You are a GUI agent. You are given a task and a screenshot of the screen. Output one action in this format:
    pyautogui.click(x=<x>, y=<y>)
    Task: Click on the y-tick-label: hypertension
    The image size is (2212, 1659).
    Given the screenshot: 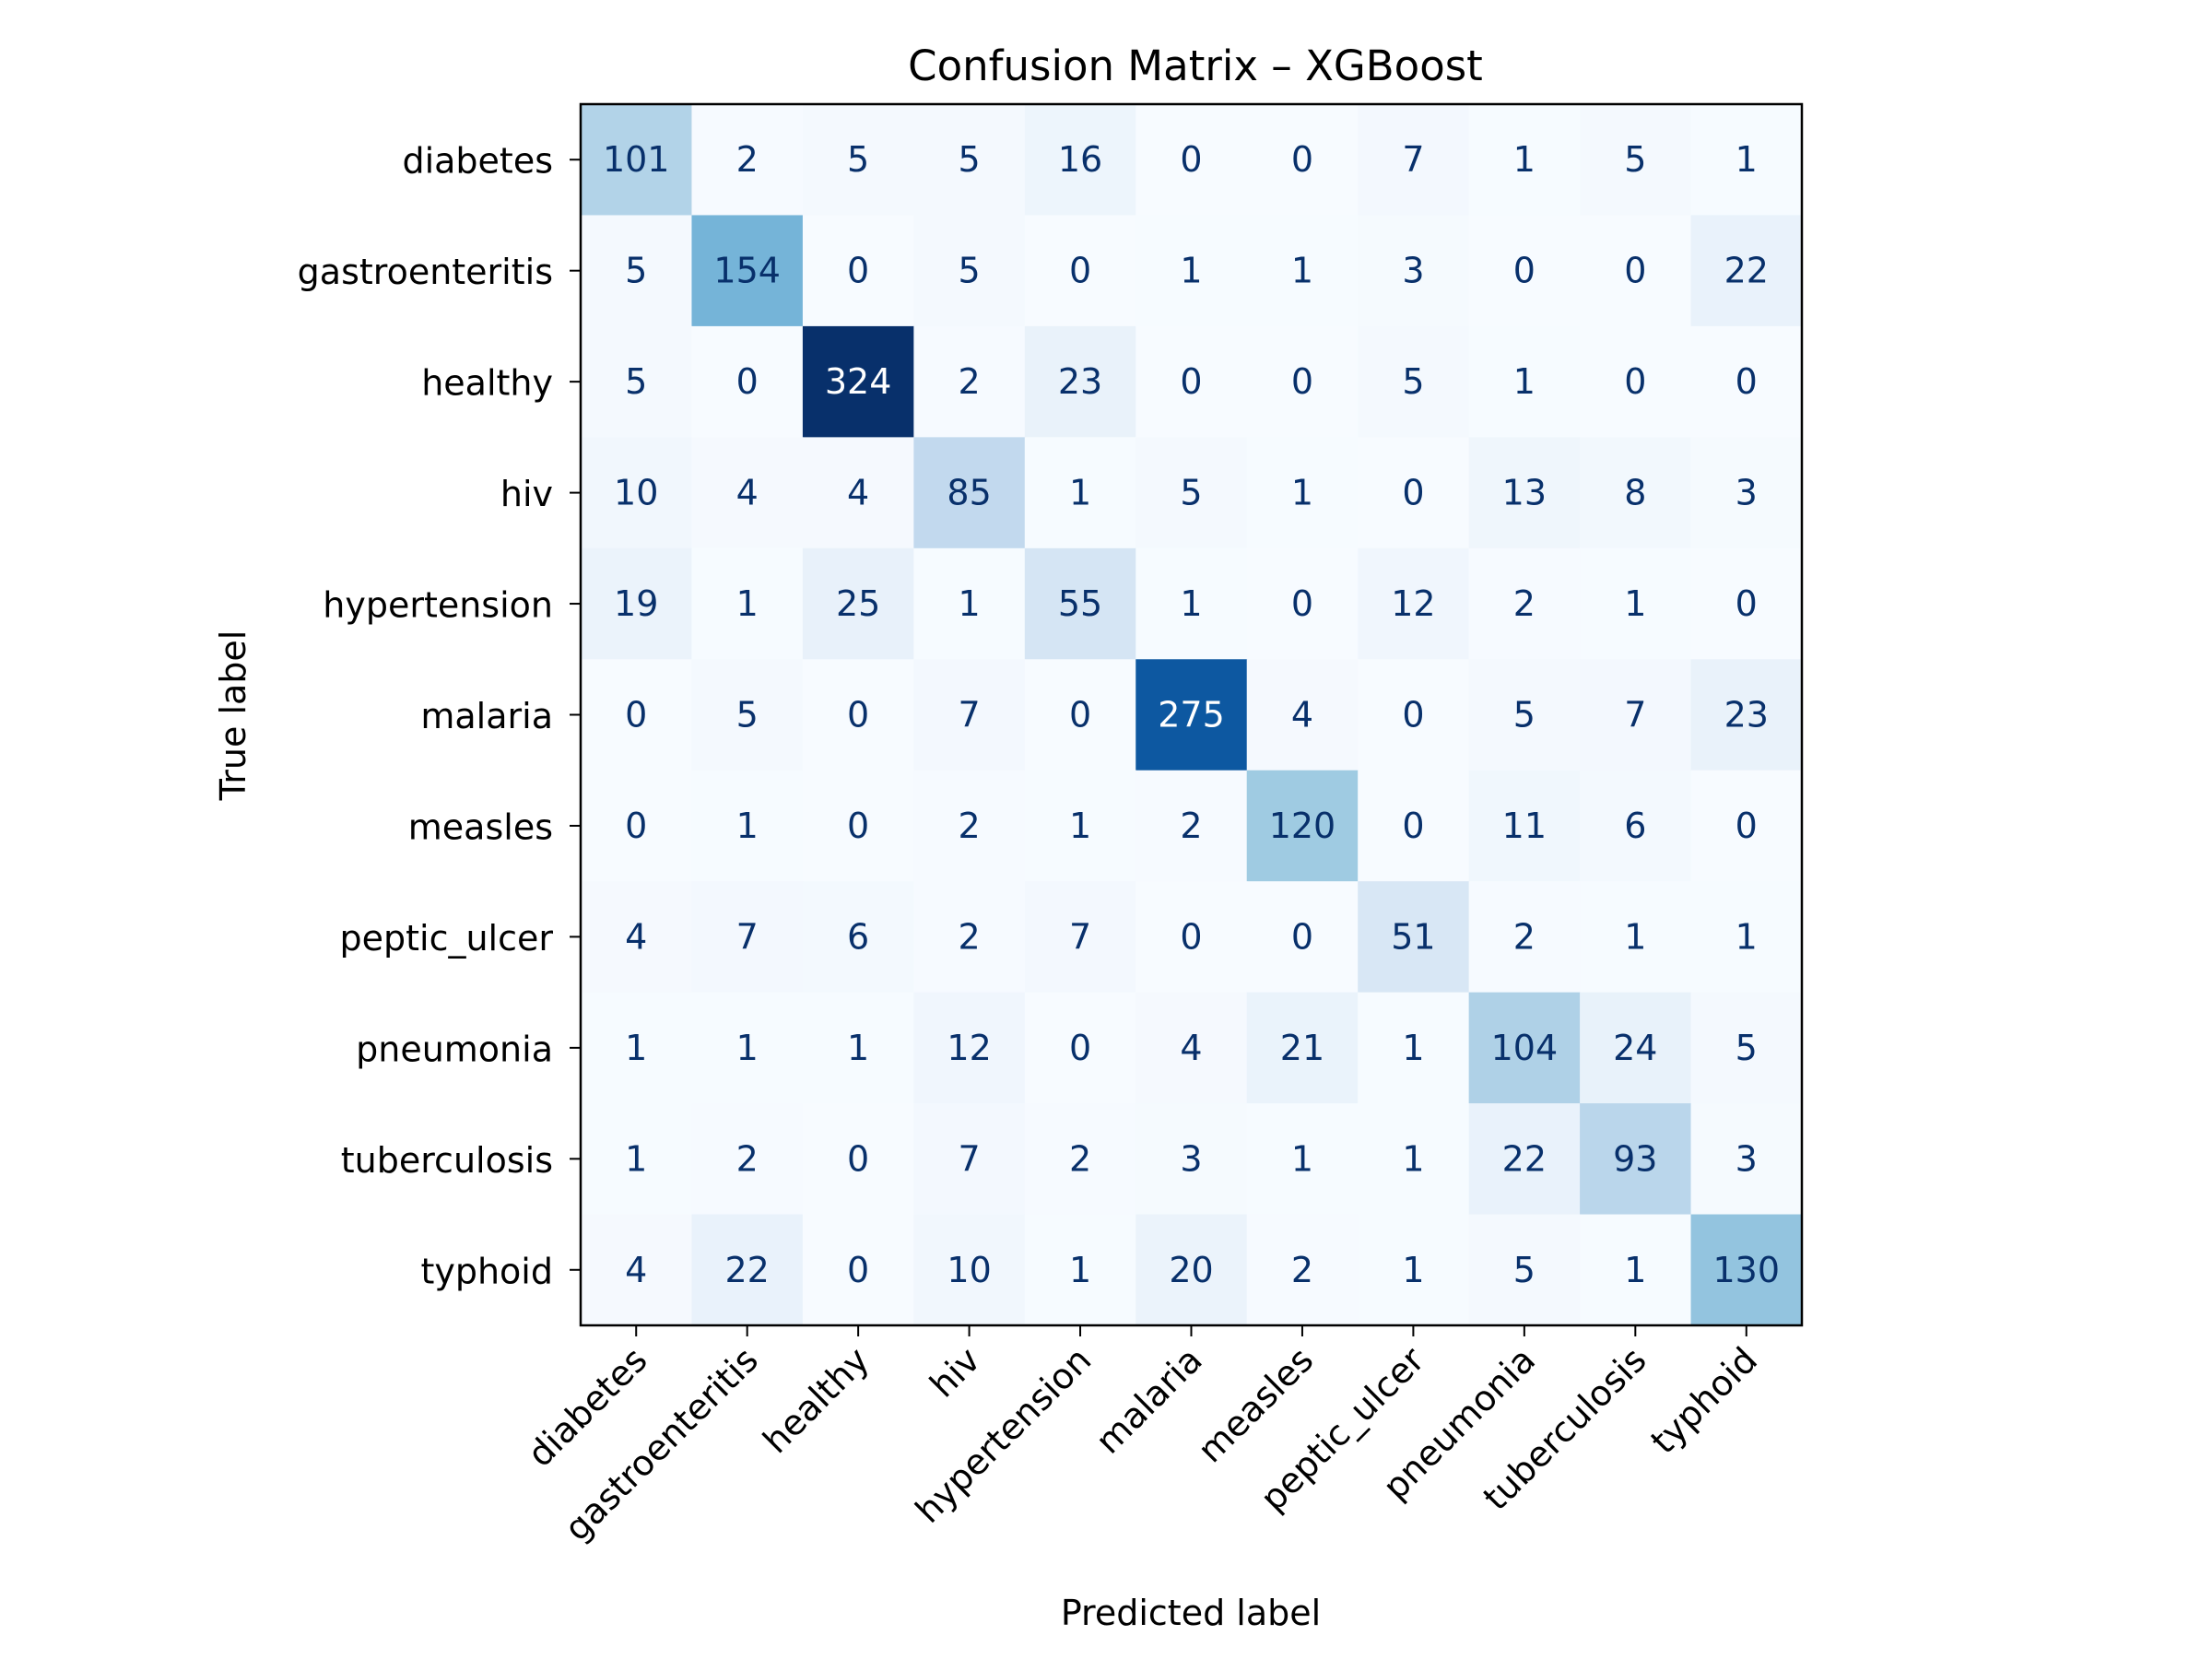 What is the action you would take?
    pyautogui.click(x=438, y=605)
    